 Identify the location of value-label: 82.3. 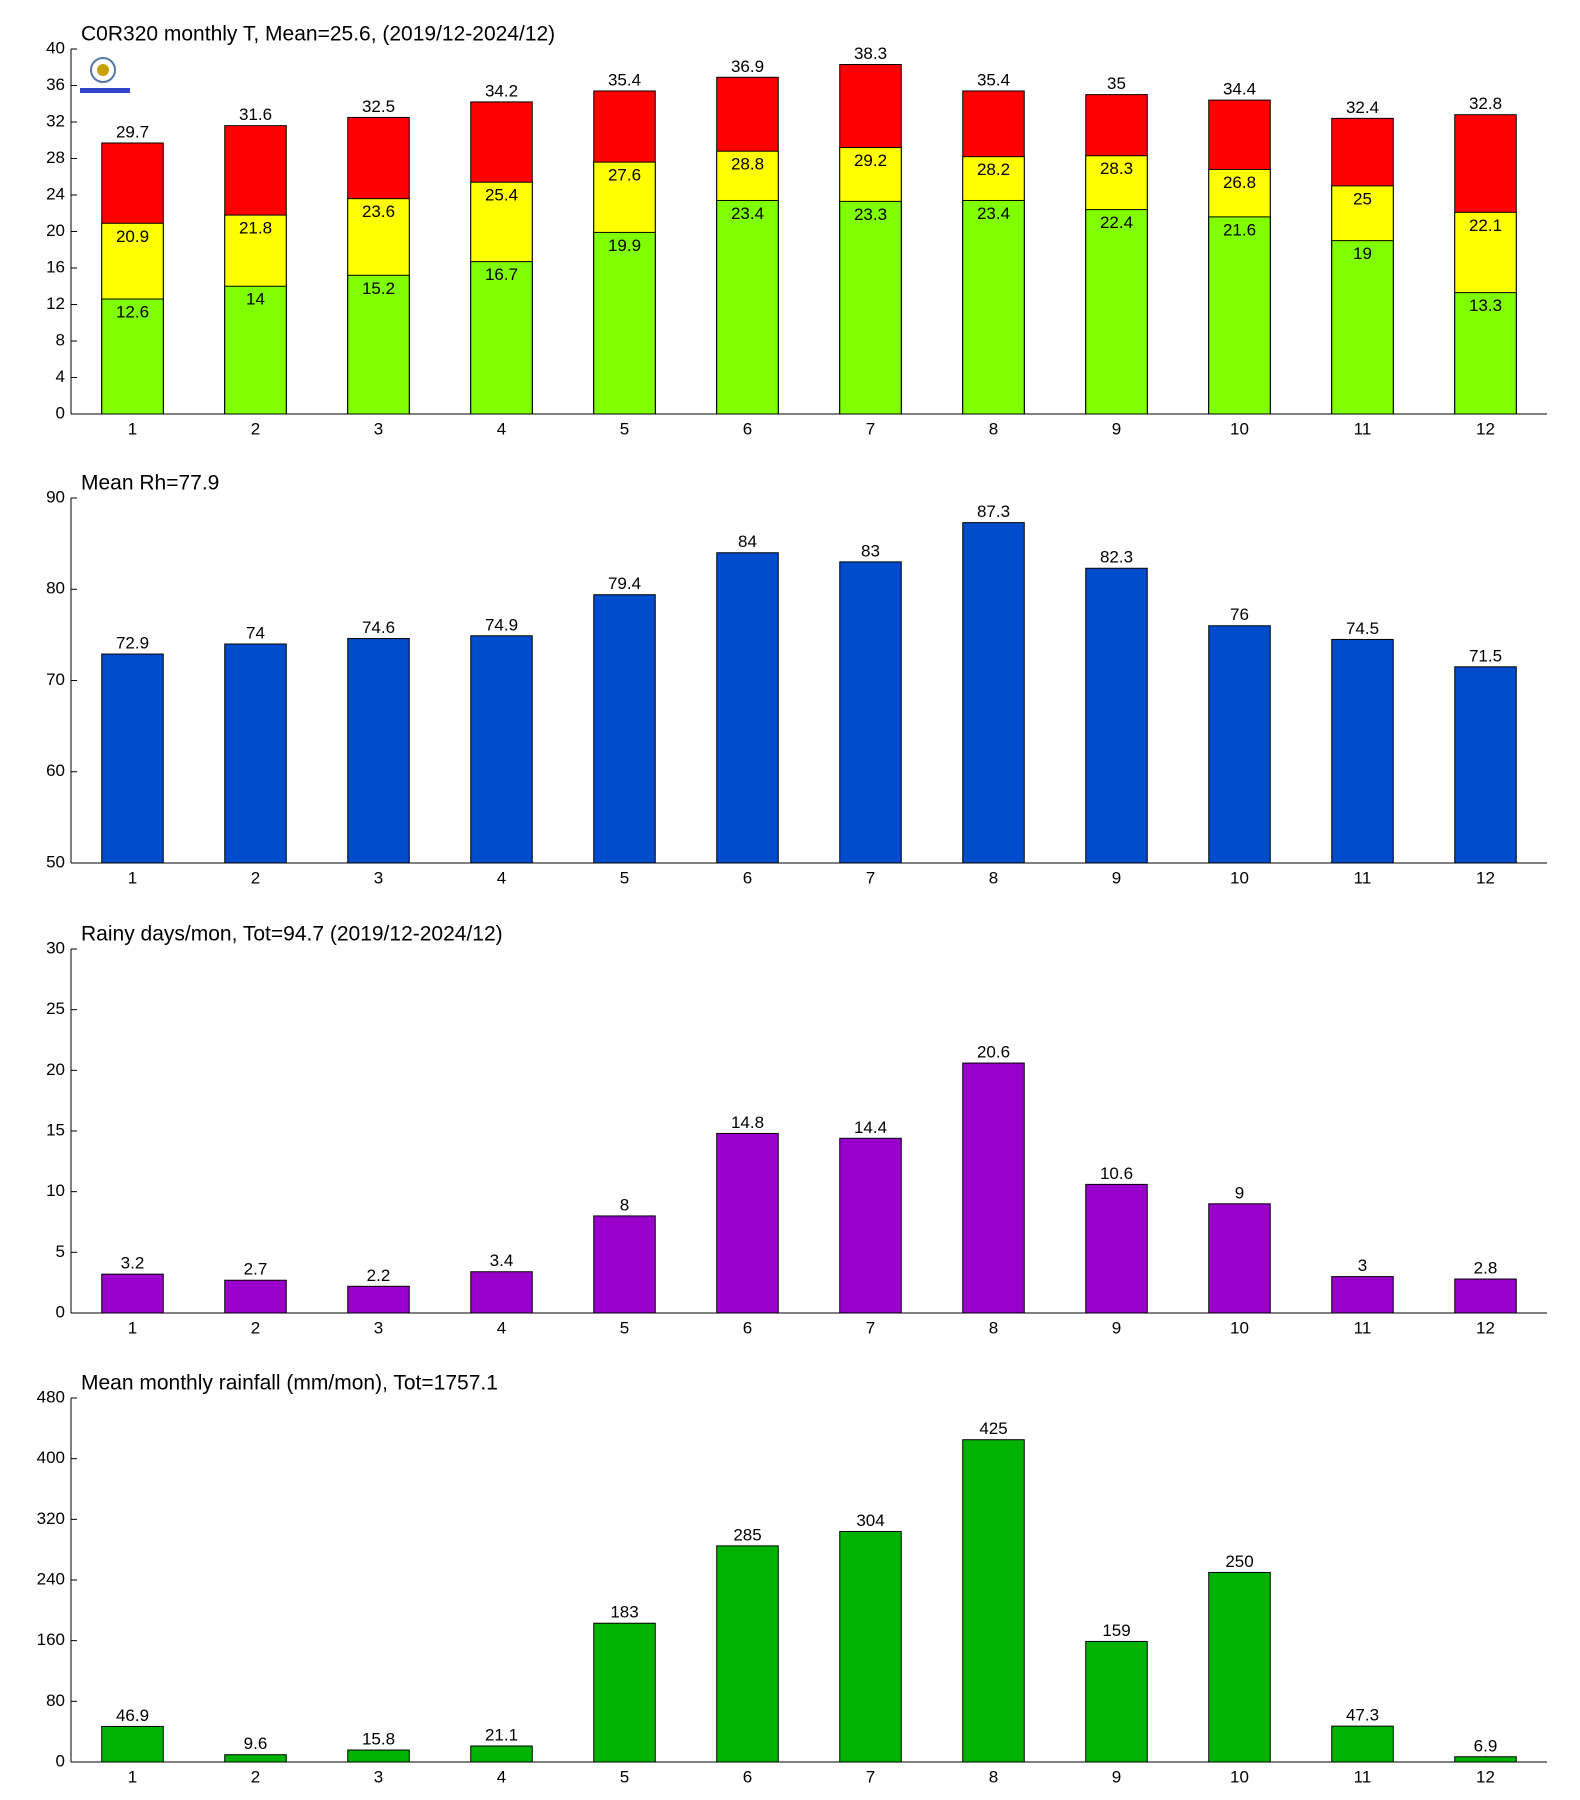
(1116, 557).